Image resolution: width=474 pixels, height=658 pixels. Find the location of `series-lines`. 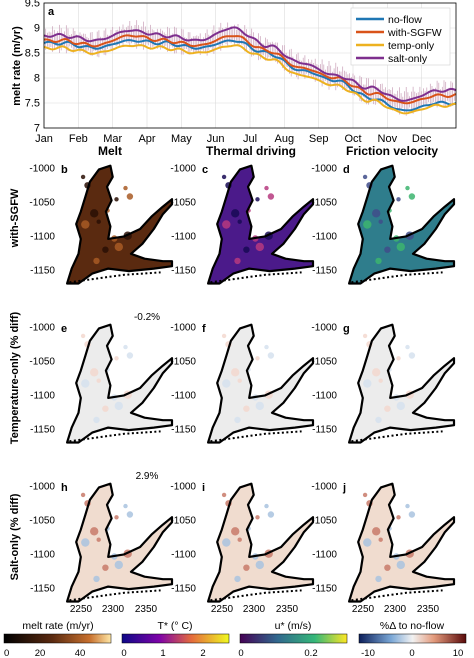

series-lines is located at coordinates (250, 68).